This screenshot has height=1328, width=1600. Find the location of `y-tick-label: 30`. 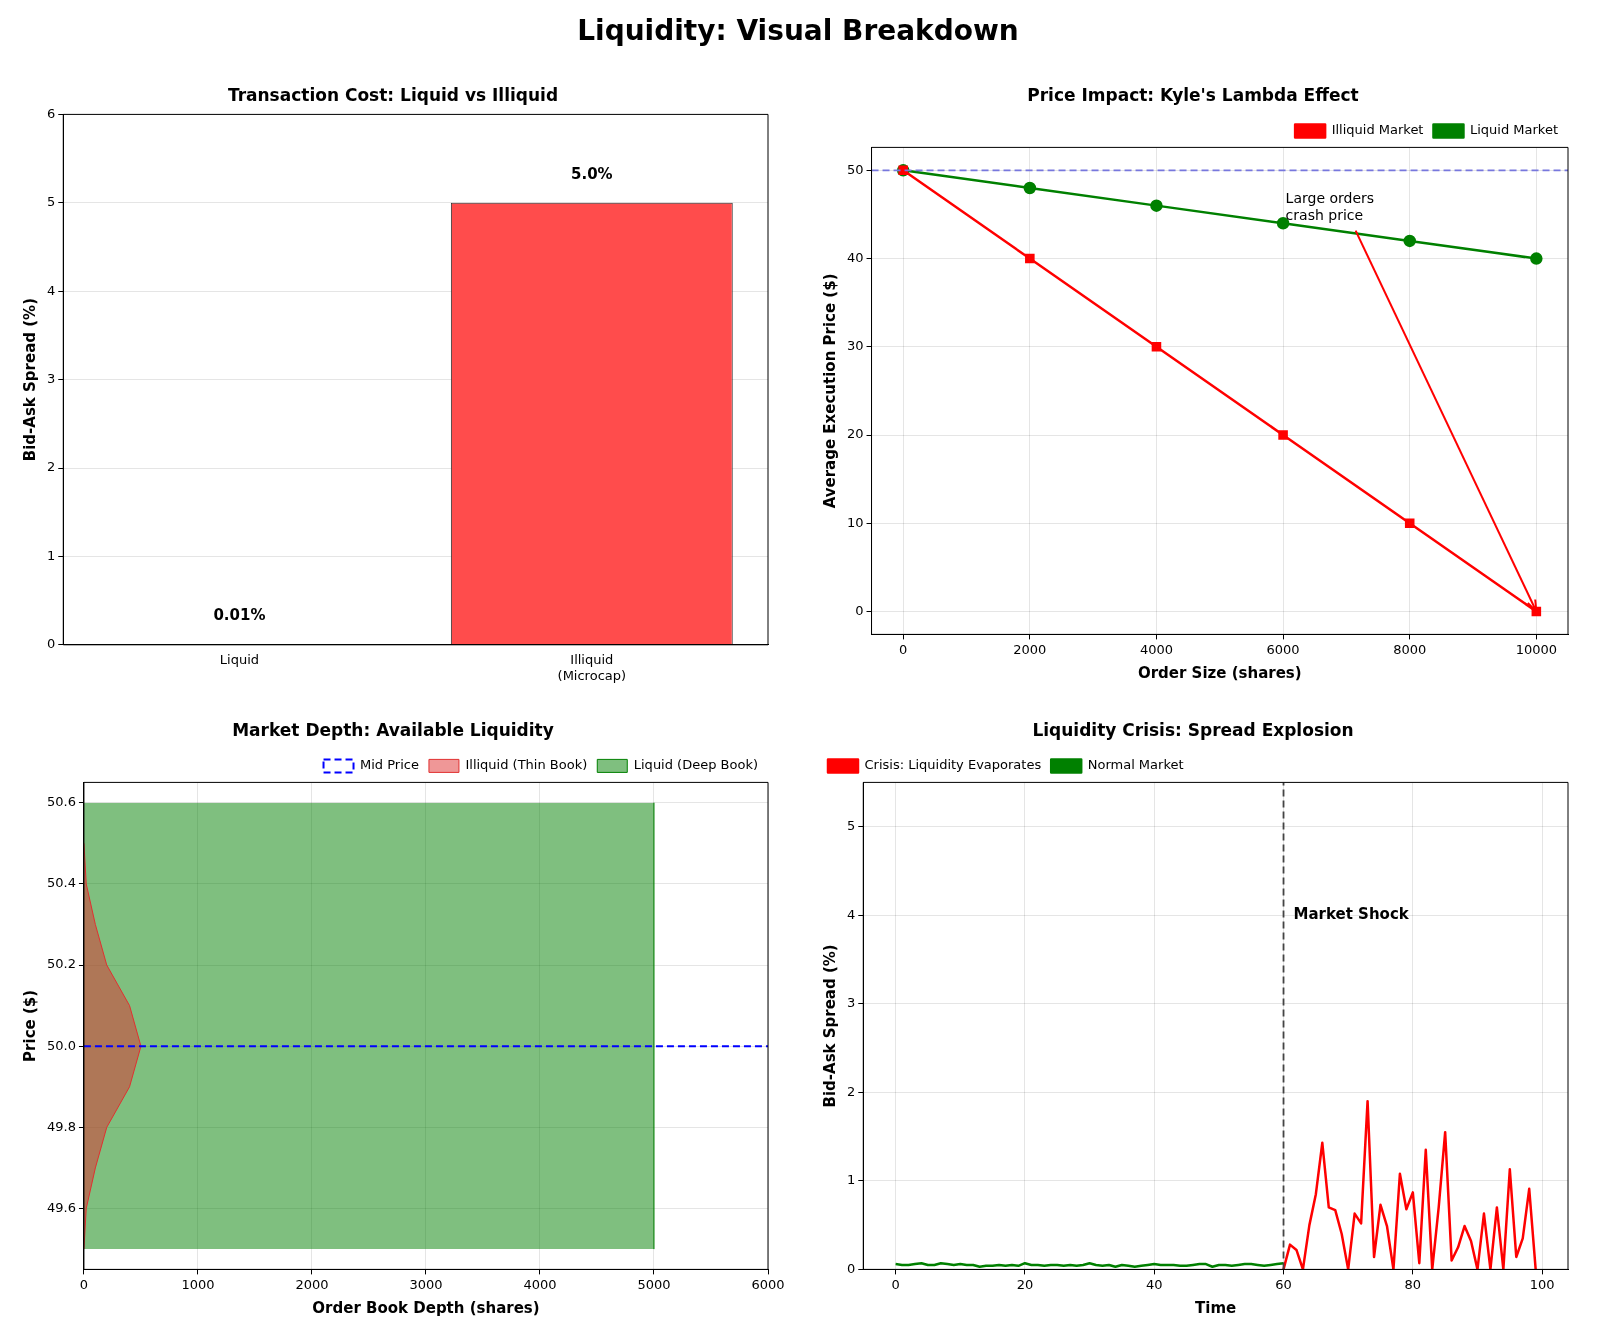

y-tick-label: 30 is located at coordinates (855, 346).